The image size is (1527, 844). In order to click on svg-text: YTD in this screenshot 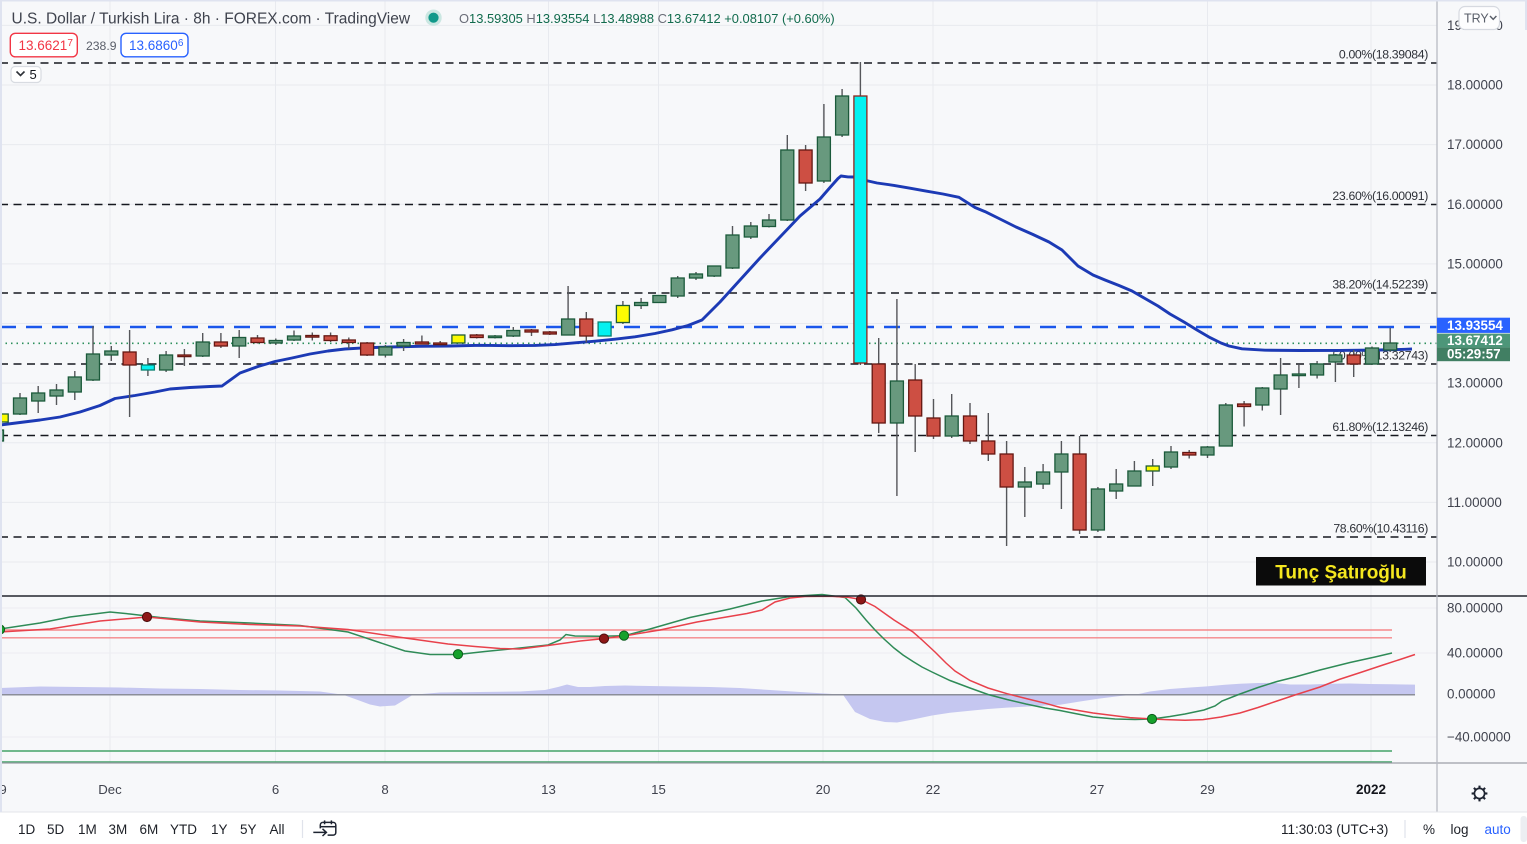, I will do `click(183, 829)`.